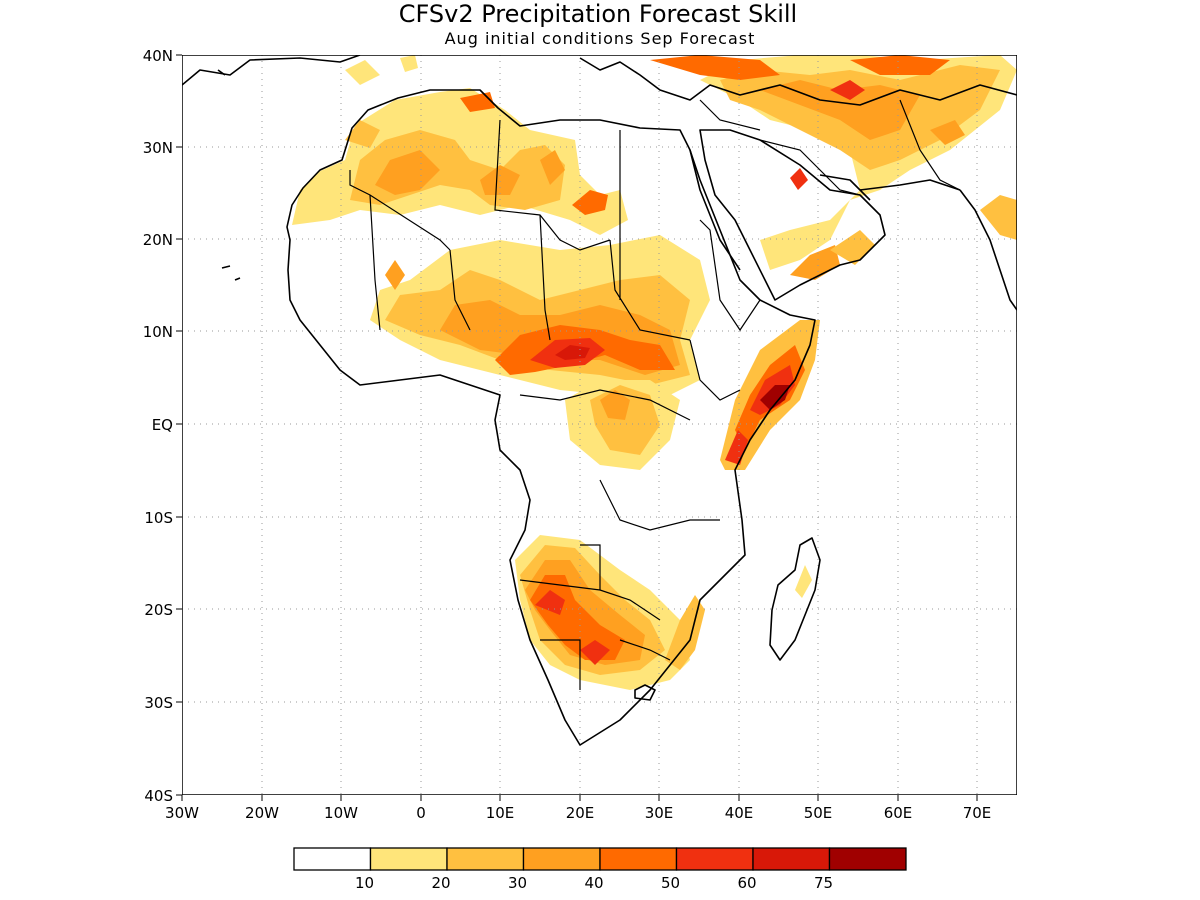 The image size is (1200, 900). What do you see at coordinates (746, 883) in the screenshot?
I see `colorbar-label: 60` at bounding box center [746, 883].